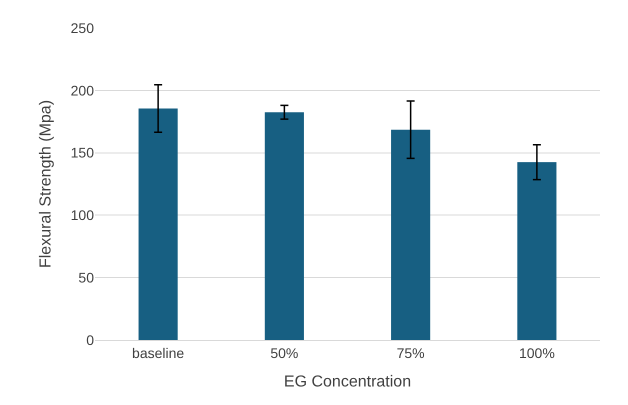 Image resolution: width=628 pixels, height=405 pixels. I want to click on x-tick-label: 50%, so click(284, 352).